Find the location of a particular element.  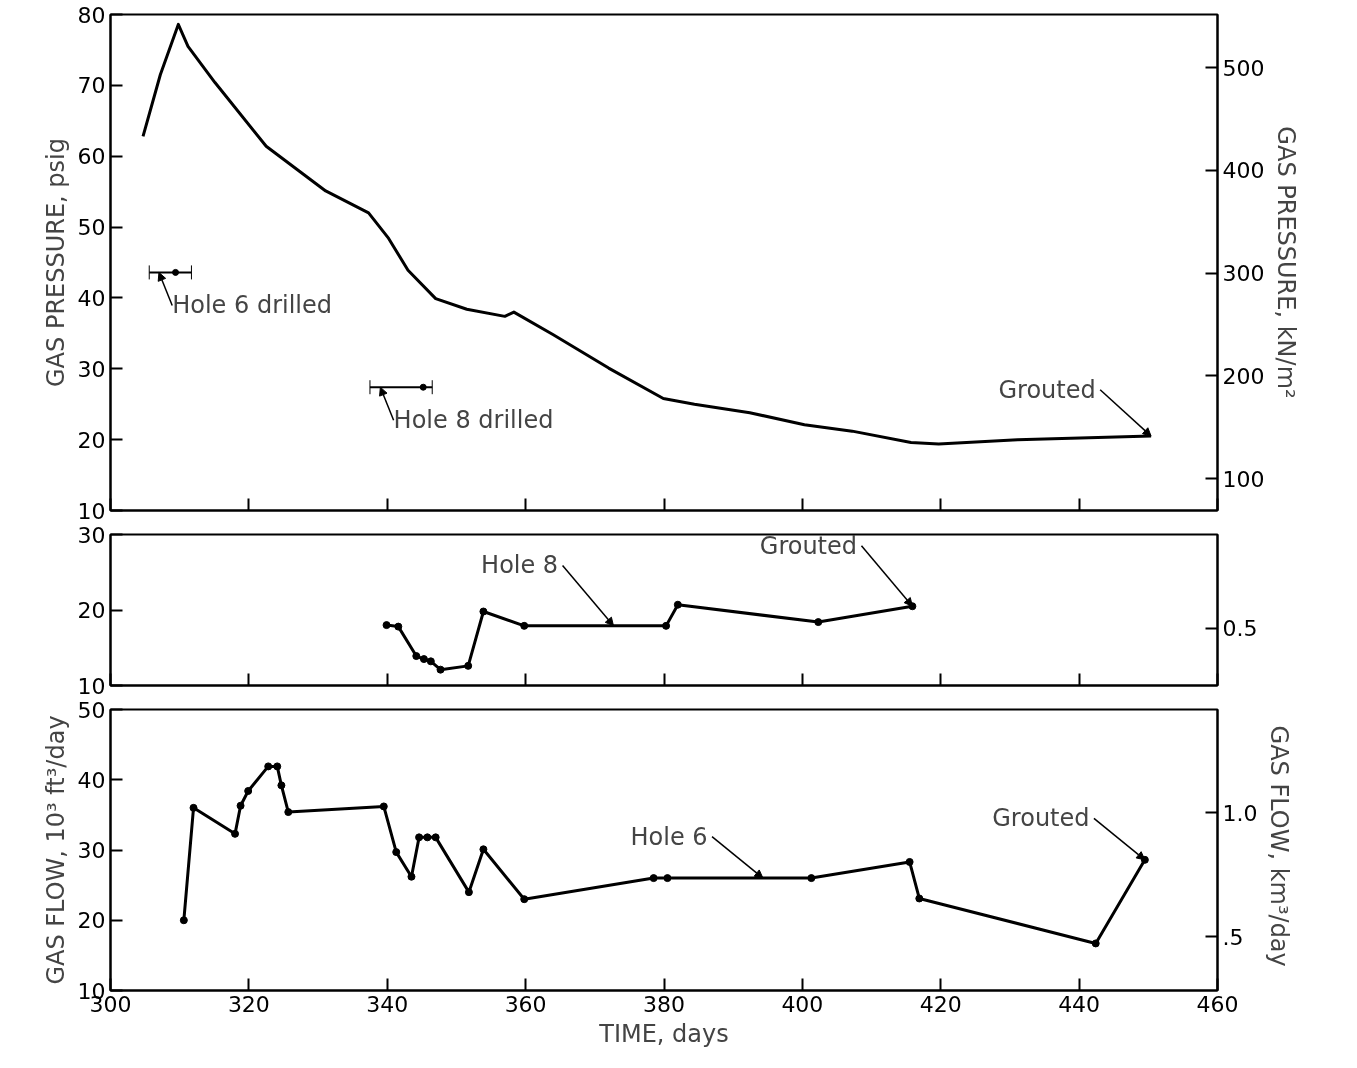

y-axis-title: GAS PRESSURE, psig is located at coordinates (55, 262).